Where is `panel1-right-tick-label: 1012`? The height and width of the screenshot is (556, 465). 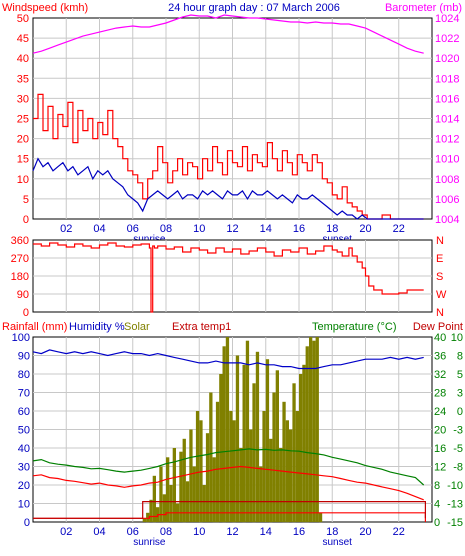 panel1-right-tick-label: 1012 is located at coordinates (447, 140).